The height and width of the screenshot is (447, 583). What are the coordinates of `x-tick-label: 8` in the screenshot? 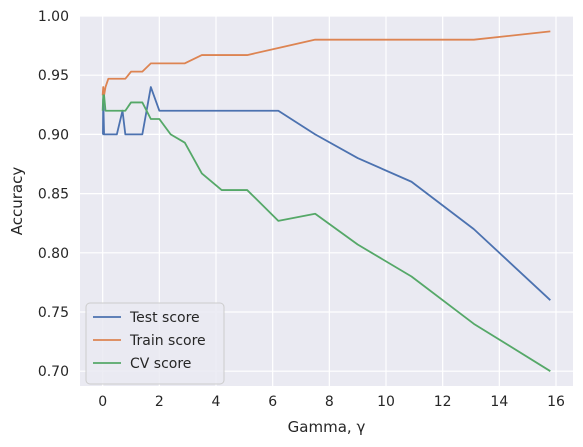 It's located at (329, 402).